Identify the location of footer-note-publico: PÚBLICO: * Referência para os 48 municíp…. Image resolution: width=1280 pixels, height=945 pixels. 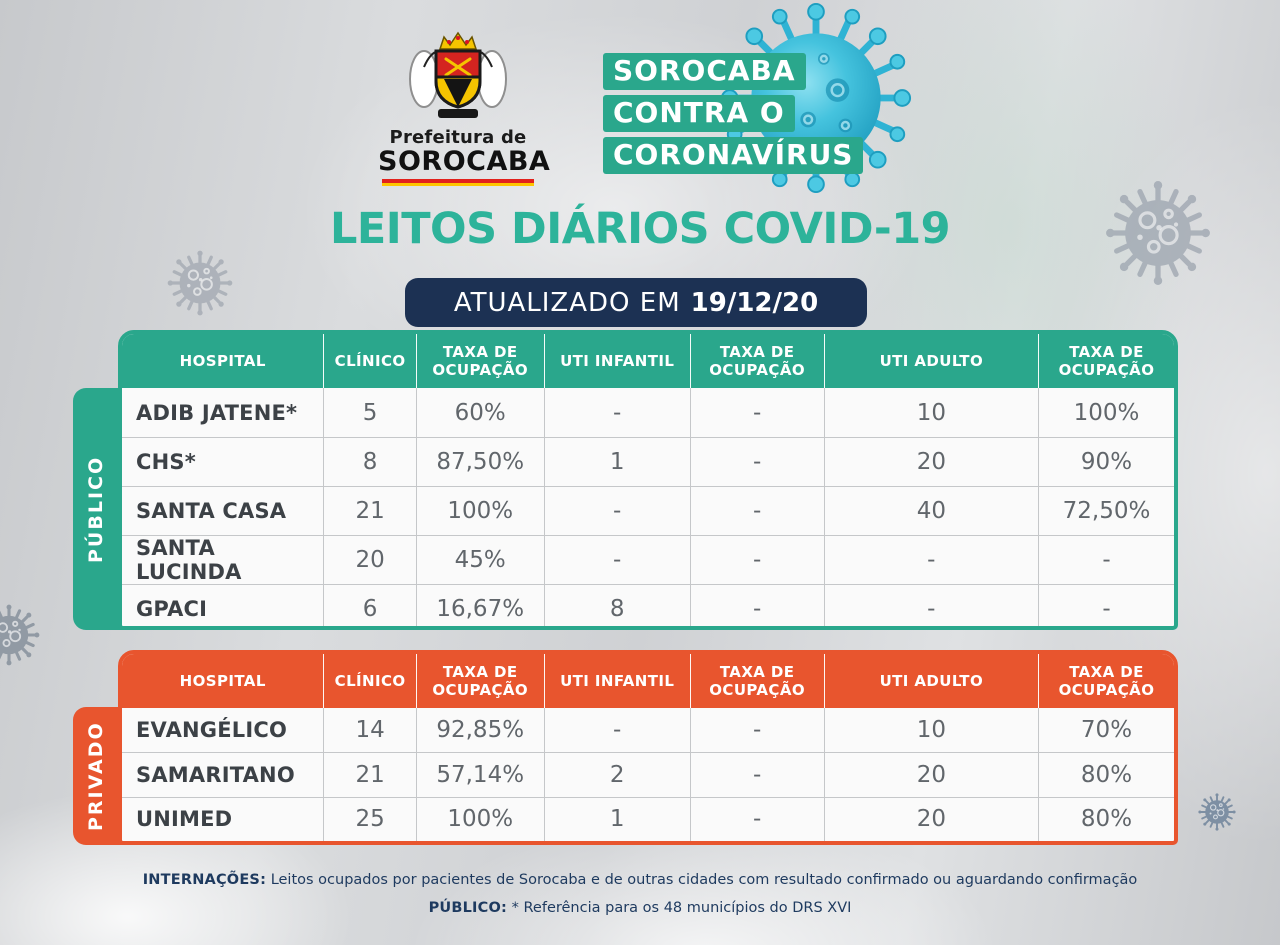
(640, 908).